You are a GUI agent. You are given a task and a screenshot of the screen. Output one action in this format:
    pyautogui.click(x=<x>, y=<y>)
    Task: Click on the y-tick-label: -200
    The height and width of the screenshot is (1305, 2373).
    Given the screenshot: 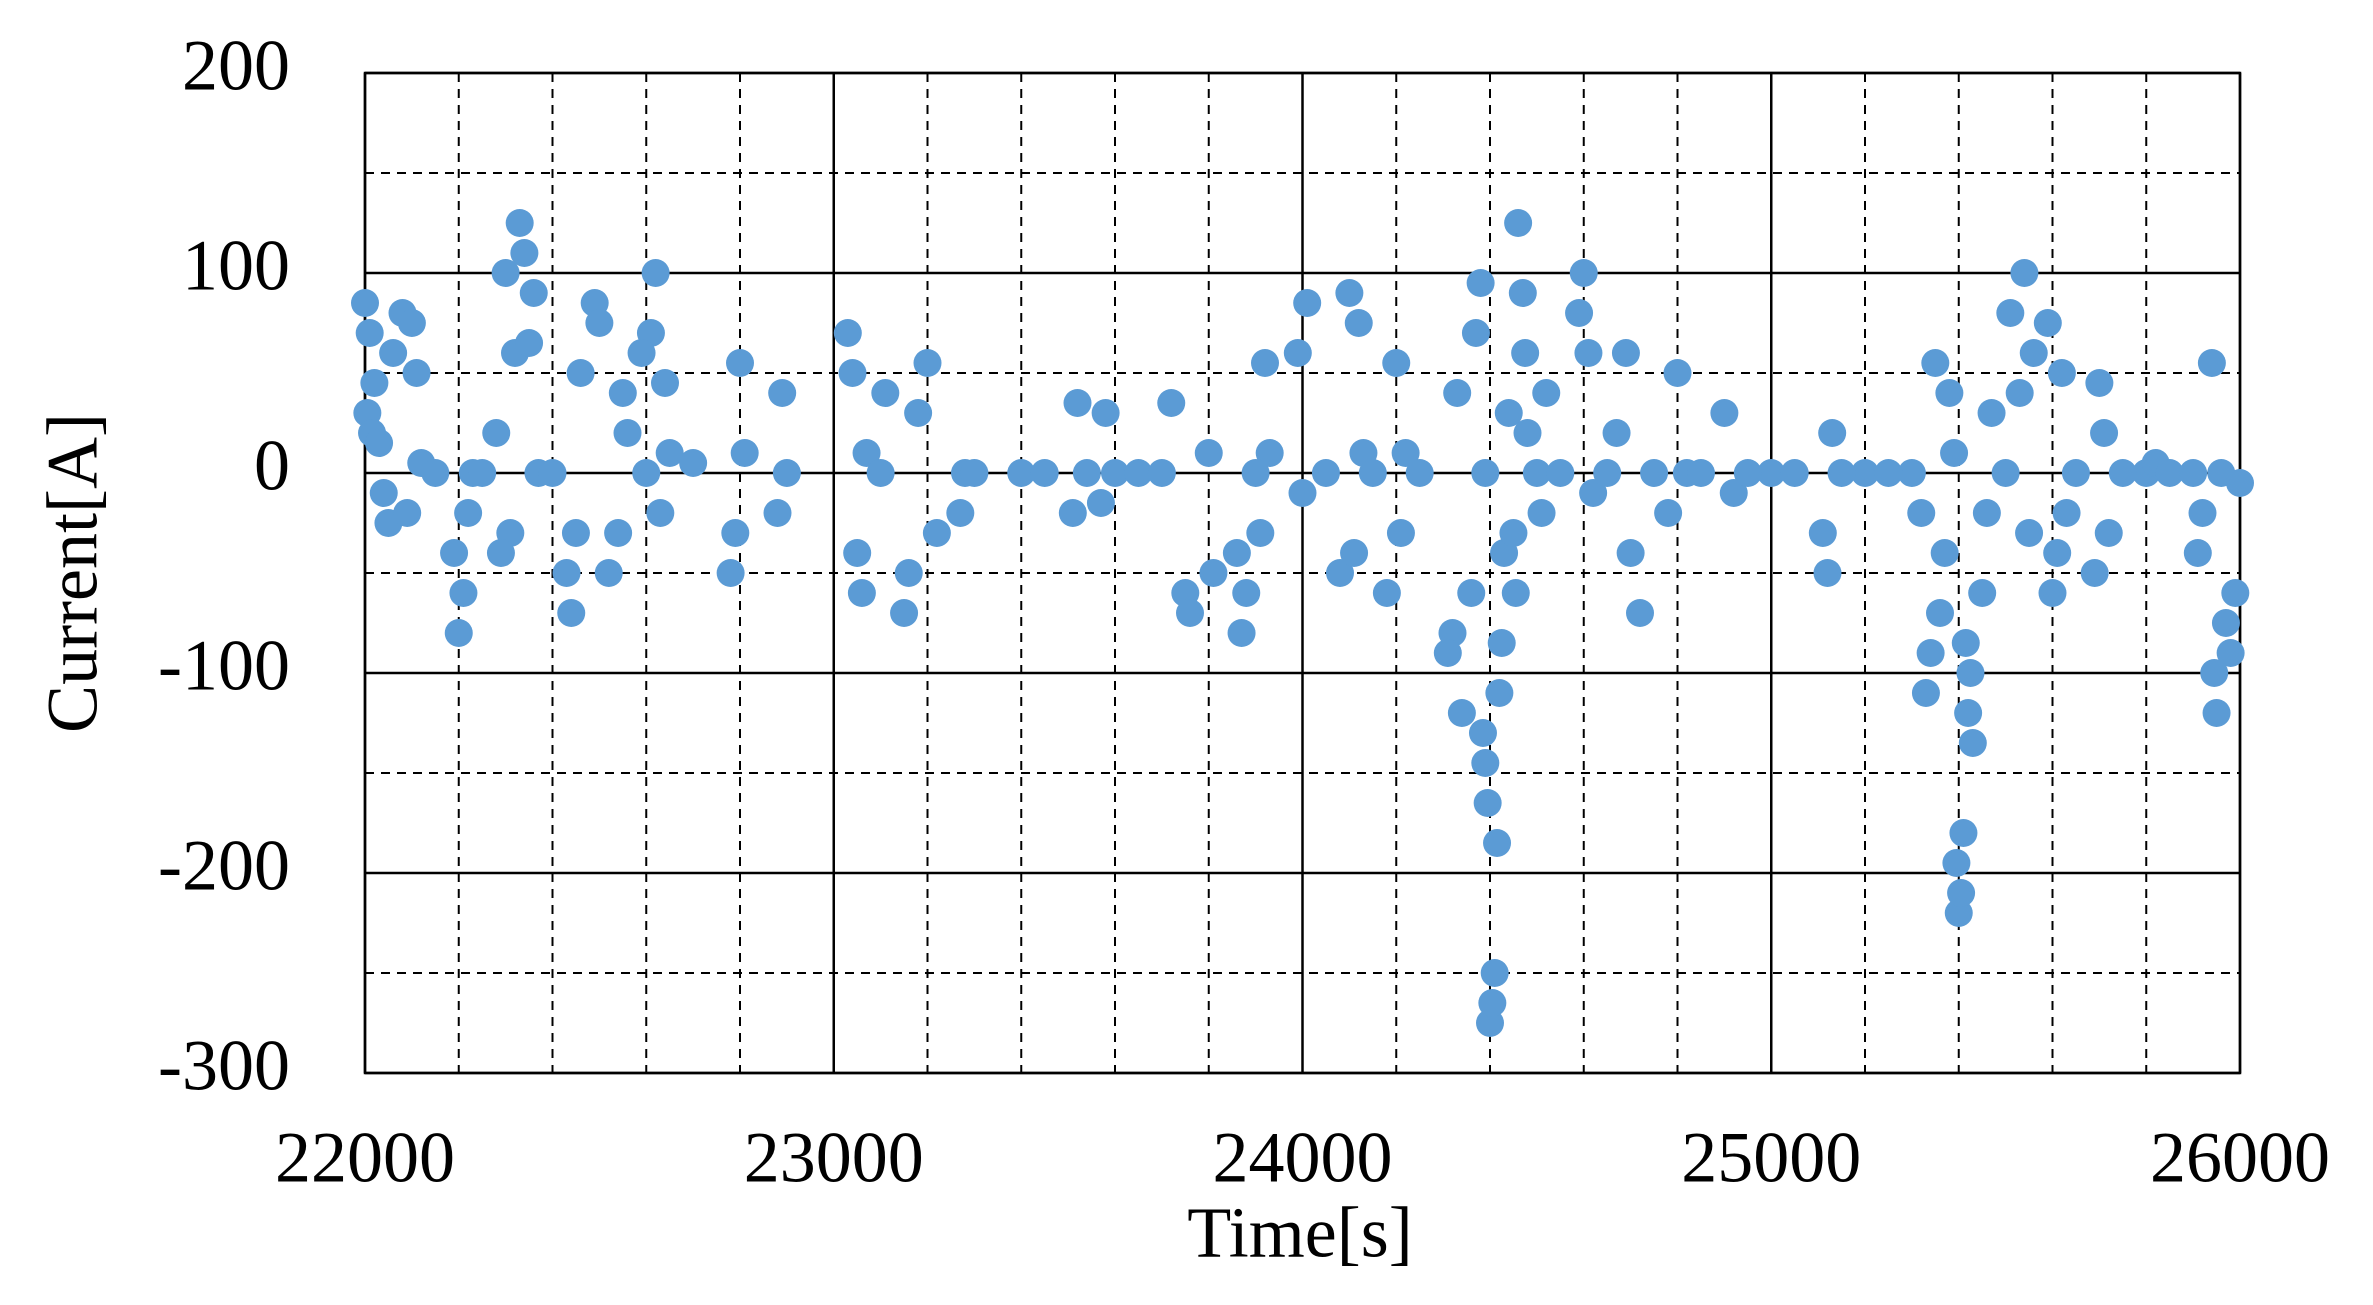 What is the action you would take?
    pyautogui.click(x=224, y=866)
    